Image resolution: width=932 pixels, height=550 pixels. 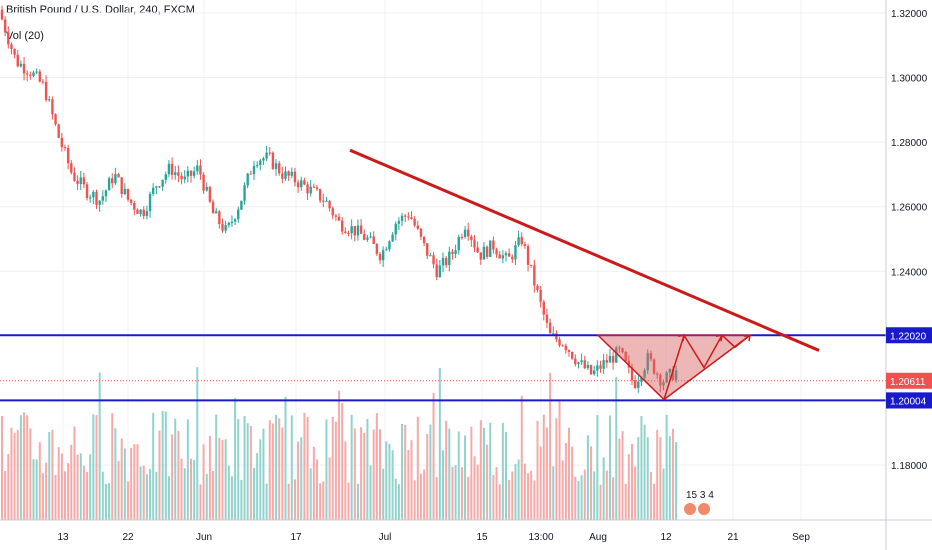 I want to click on time-tick-label: 13:00, so click(x=540, y=537).